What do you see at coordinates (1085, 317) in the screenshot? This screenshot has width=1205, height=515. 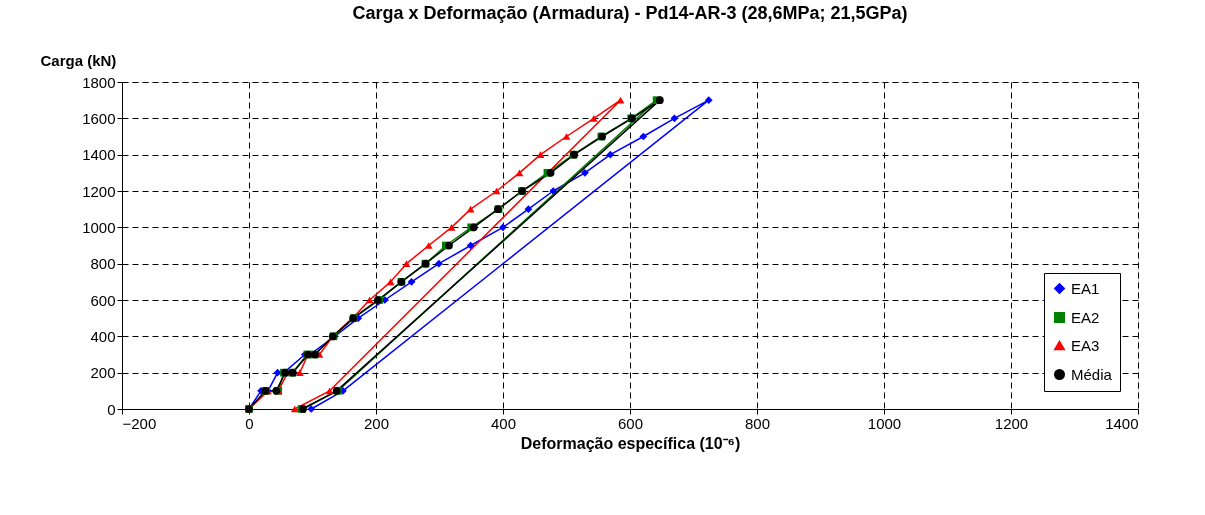 I see `legend-label: EA2` at bounding box center [1085, 317].